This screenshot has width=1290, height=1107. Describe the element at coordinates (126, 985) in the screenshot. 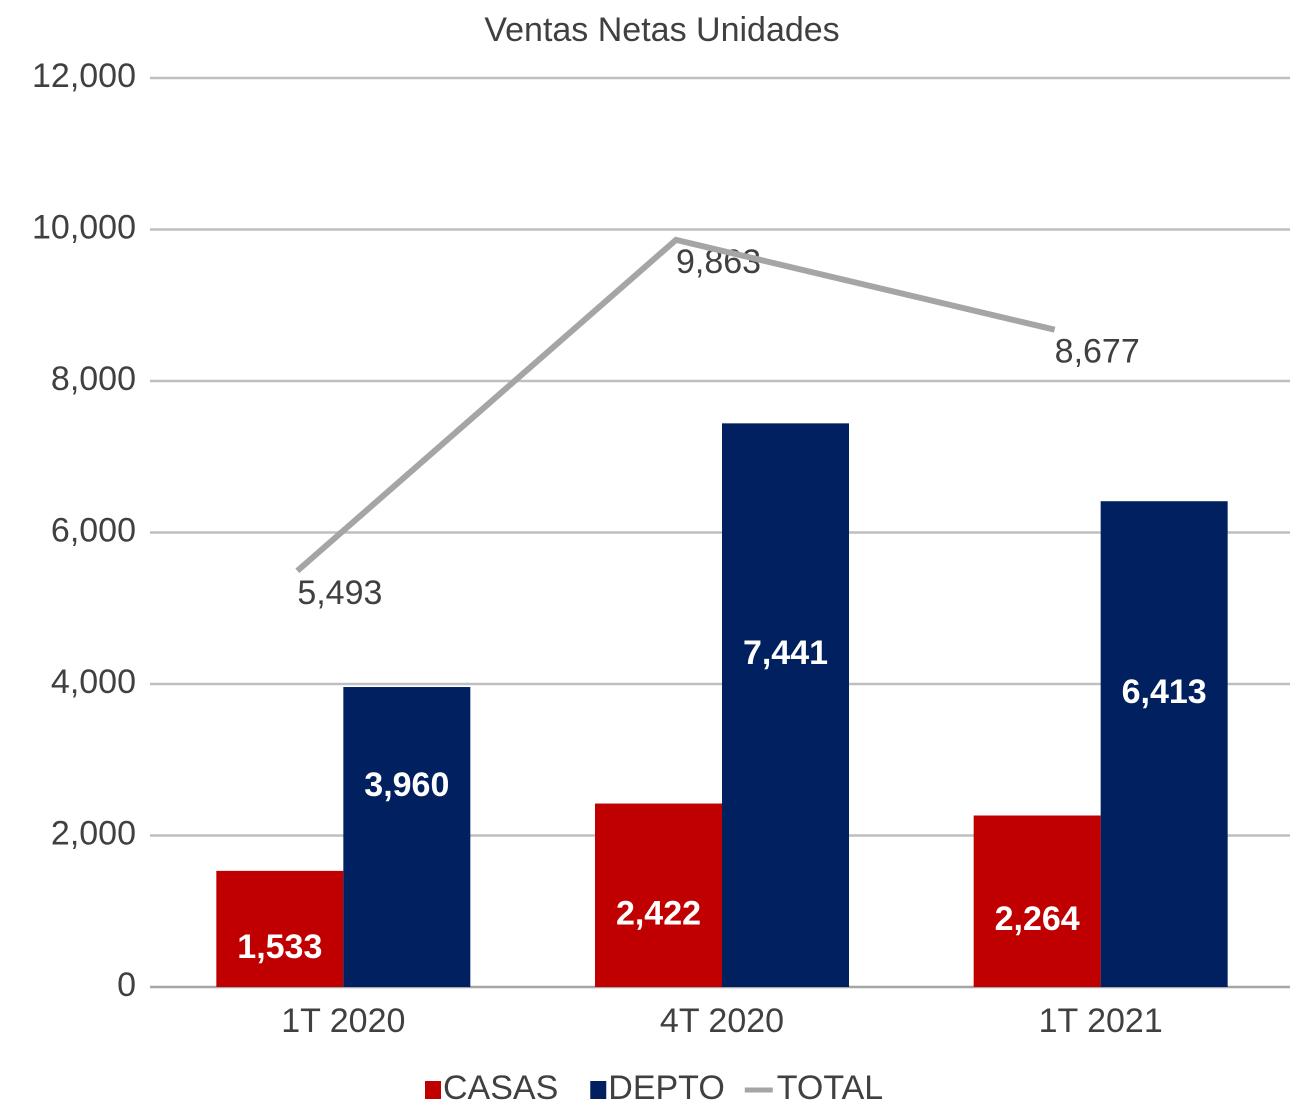

I see `y-tick-label: 0` at that location.